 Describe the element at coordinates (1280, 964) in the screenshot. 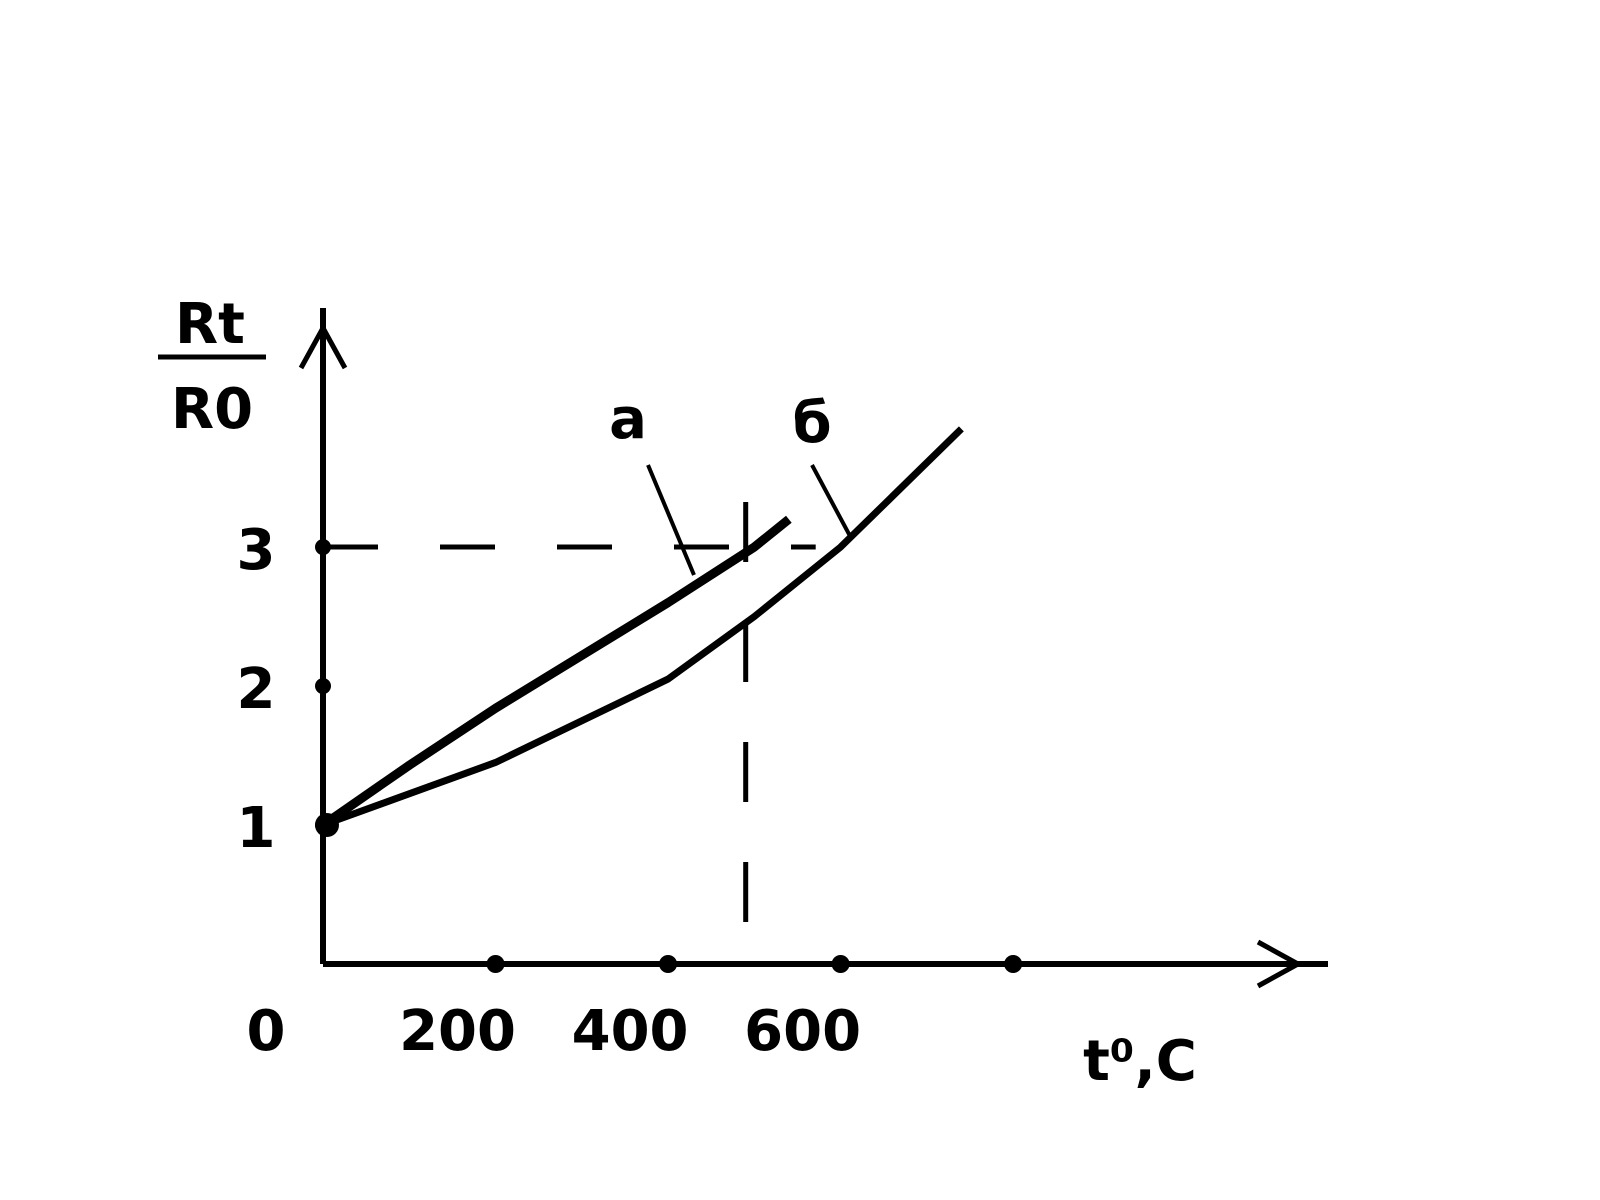

I see `x-arrow` at that location.